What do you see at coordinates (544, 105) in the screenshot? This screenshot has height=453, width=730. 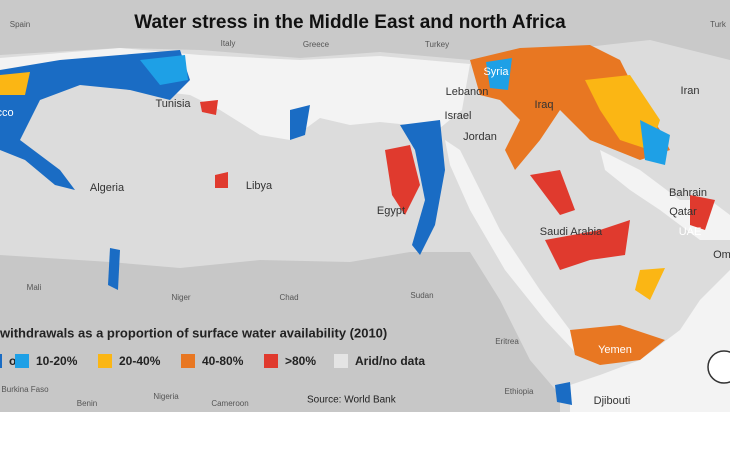 I see `country-label: Iraq` at bounding box center [544, 105].